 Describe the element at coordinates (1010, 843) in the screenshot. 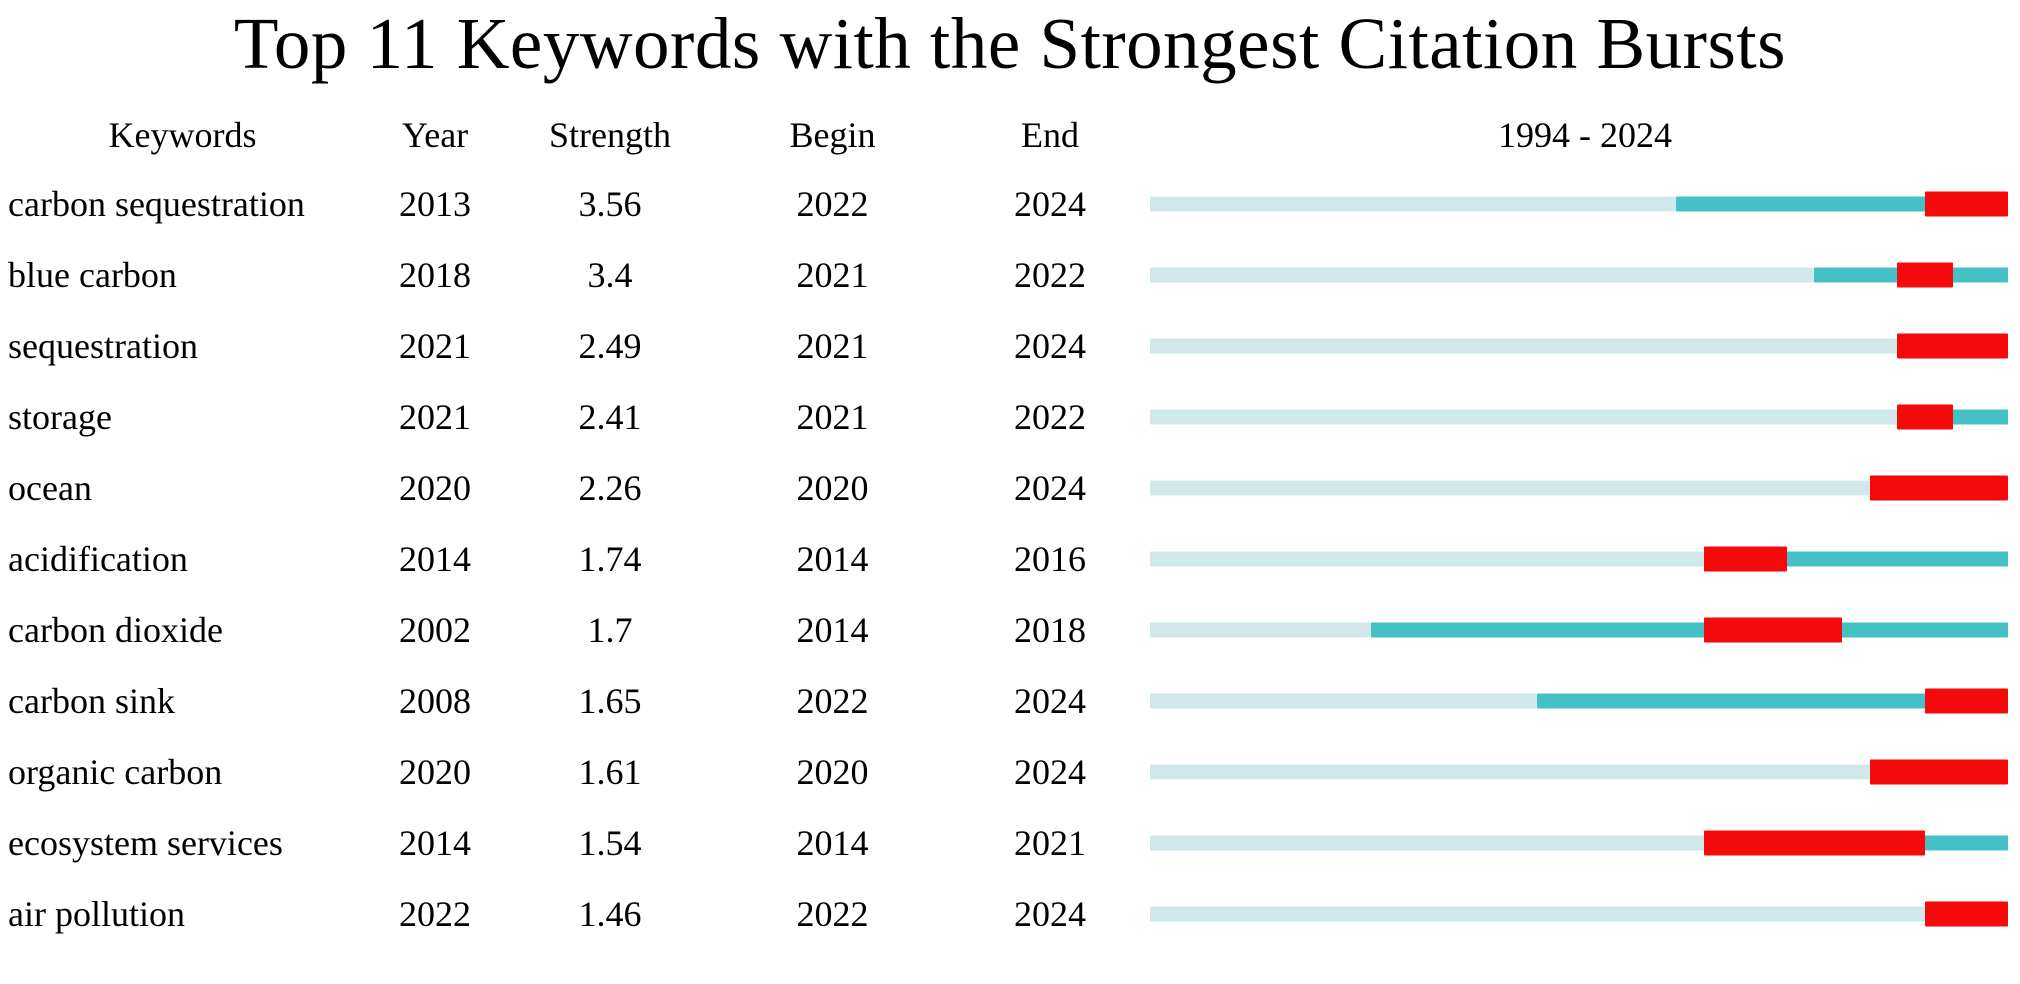

I see `table-row: ecosystem services 2014 1.54 2014 2021` at that location.